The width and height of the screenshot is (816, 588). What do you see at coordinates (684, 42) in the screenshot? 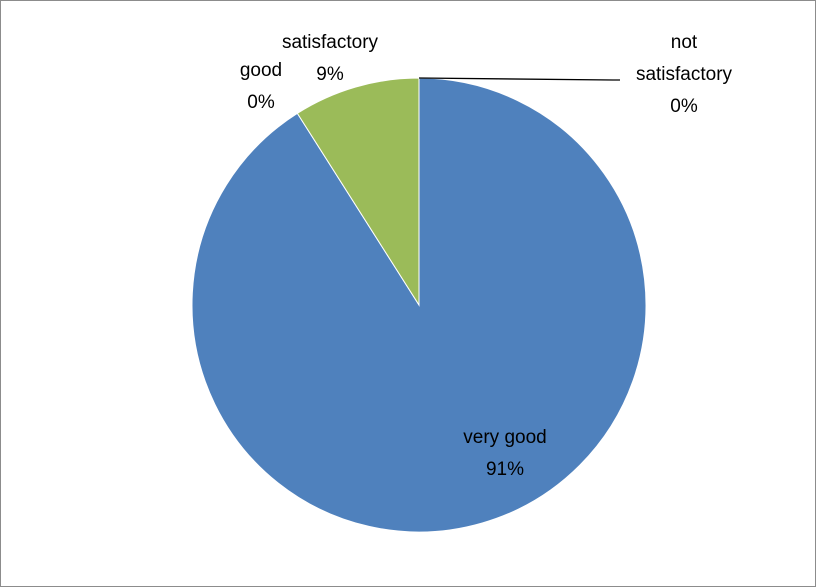
I see `data-label-text: not` at bounding box center [684, 42].